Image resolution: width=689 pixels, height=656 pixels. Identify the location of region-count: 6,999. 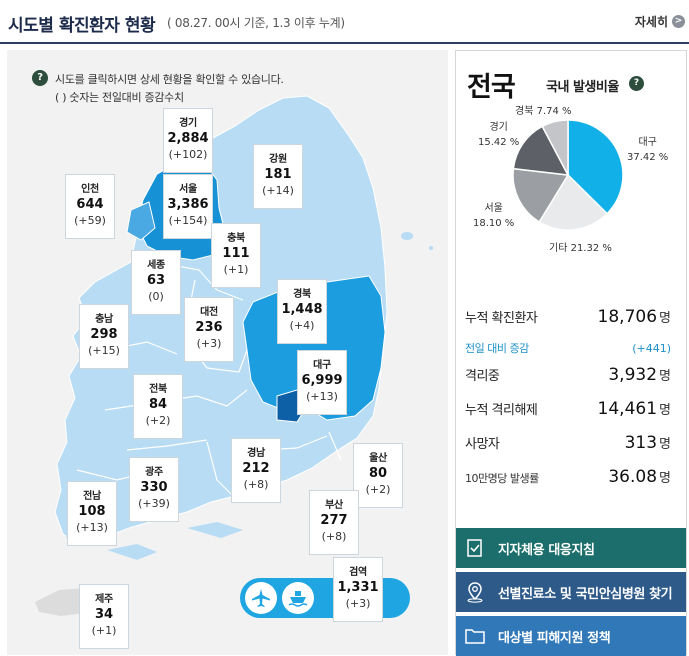
(322, 380).